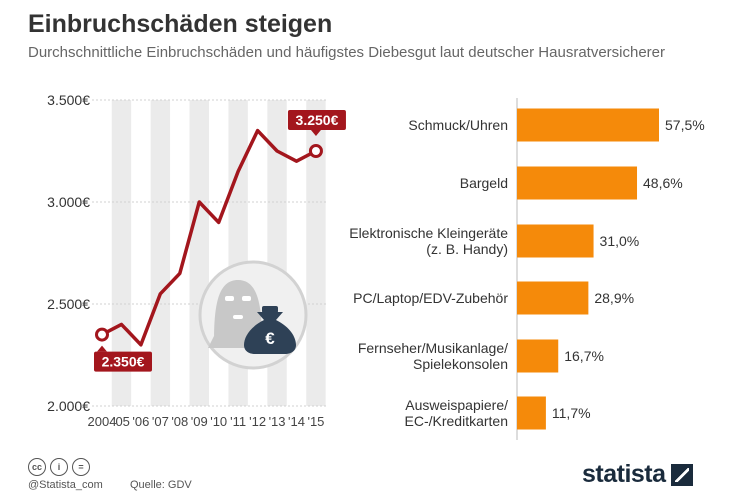 The height and width of the screenshot is (500, 750). Describe the element at coordinates (160, 421) in the screenshot. I see `x-tick-label: '07` at that location.